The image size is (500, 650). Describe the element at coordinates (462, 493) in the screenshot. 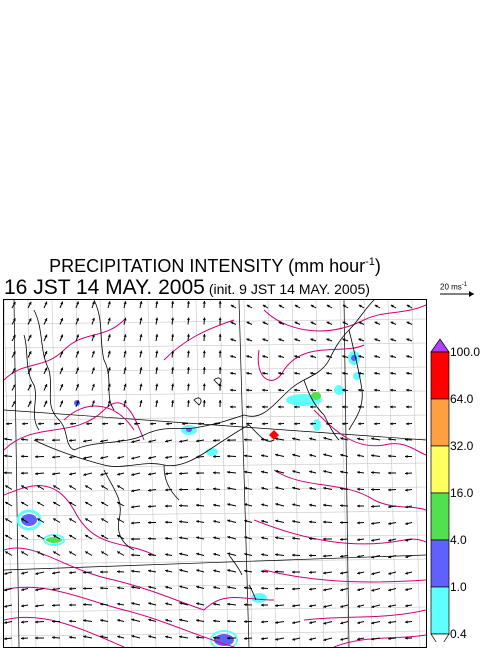

I see `colorbar-tick-label: 16.0` at that location.